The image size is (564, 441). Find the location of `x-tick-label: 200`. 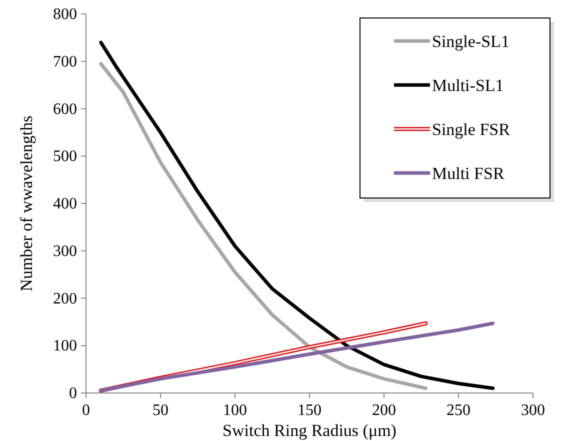

x-tick-label: 200 is located at coordinates (384, 410).